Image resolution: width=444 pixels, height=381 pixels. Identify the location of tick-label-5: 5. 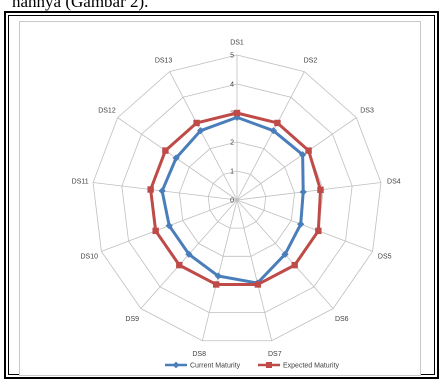
(232, 56).